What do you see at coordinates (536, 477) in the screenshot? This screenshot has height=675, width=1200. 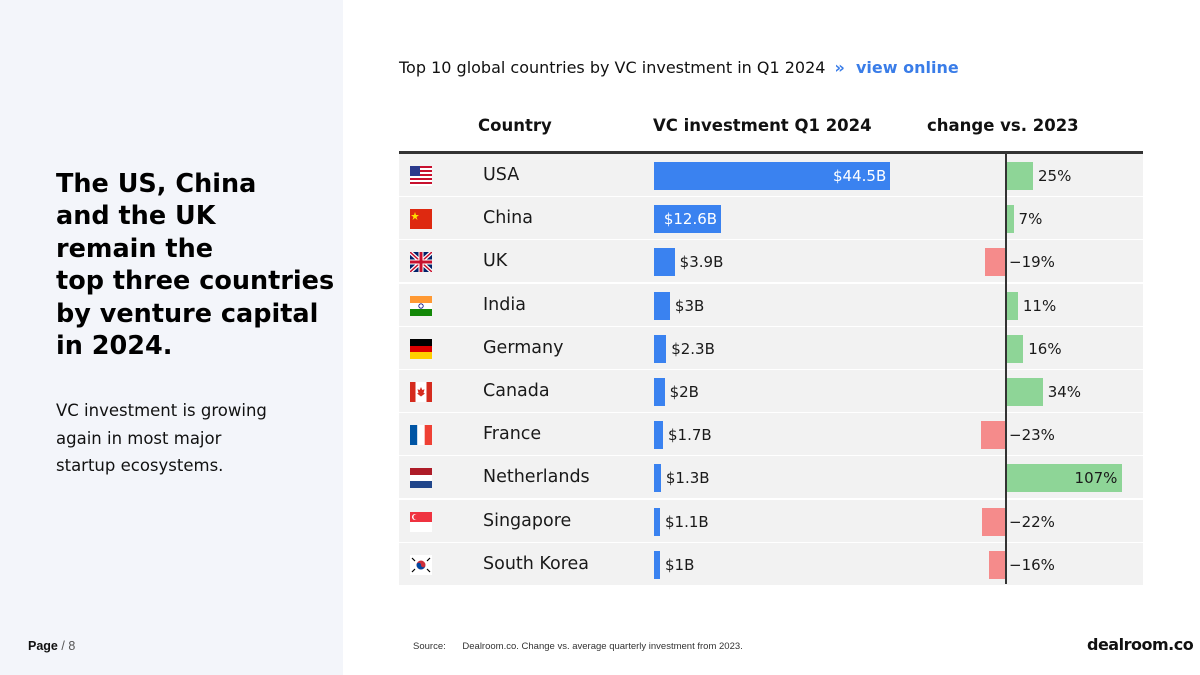 I see `country-name: Netherlands` at bounding box center [536, 477].